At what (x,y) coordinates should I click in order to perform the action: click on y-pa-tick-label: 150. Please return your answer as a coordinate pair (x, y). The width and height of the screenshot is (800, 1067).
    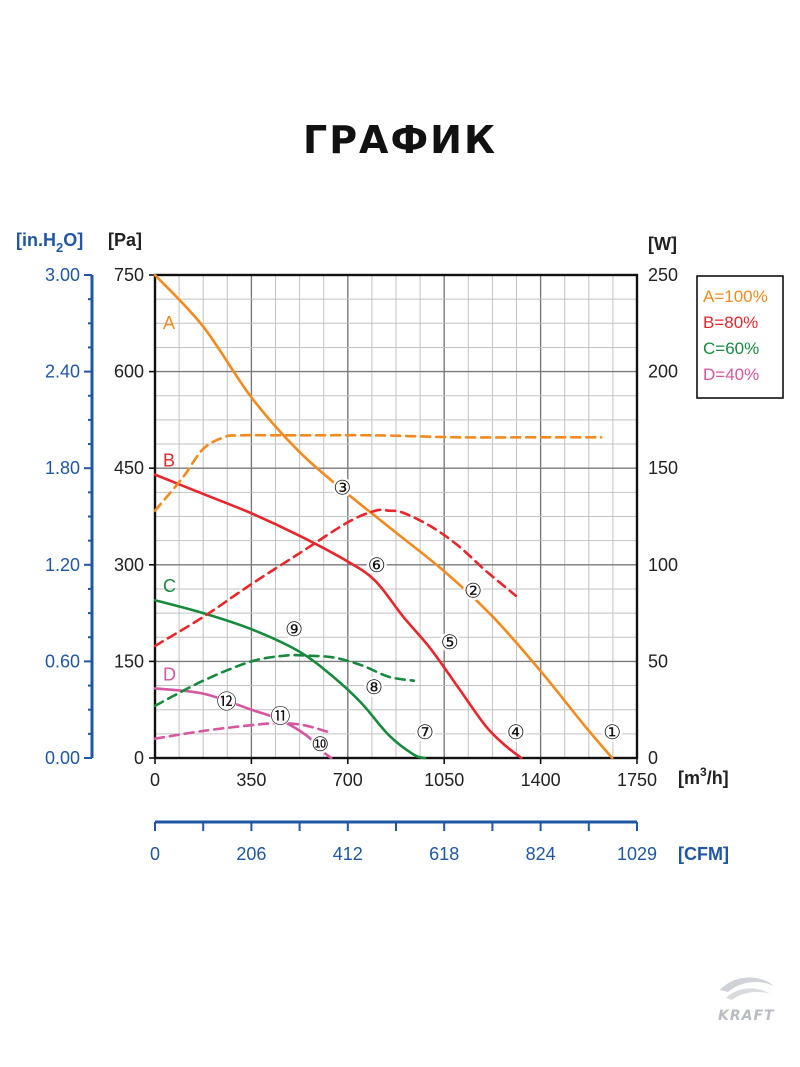
    Looking at the image, I should click on (129, 661).